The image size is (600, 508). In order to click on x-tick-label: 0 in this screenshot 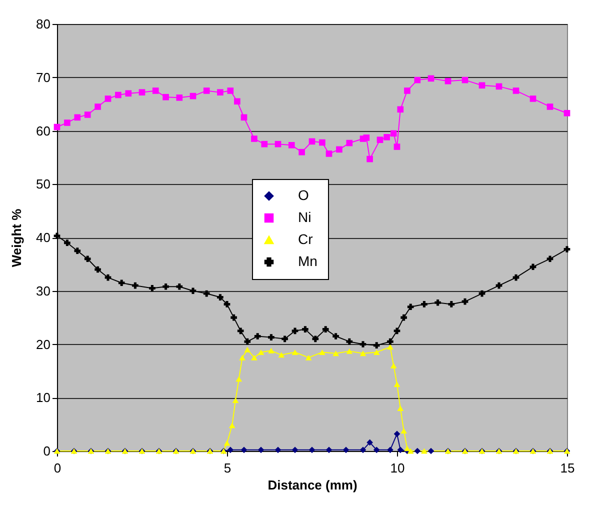, I will do `click(58, 468)`.